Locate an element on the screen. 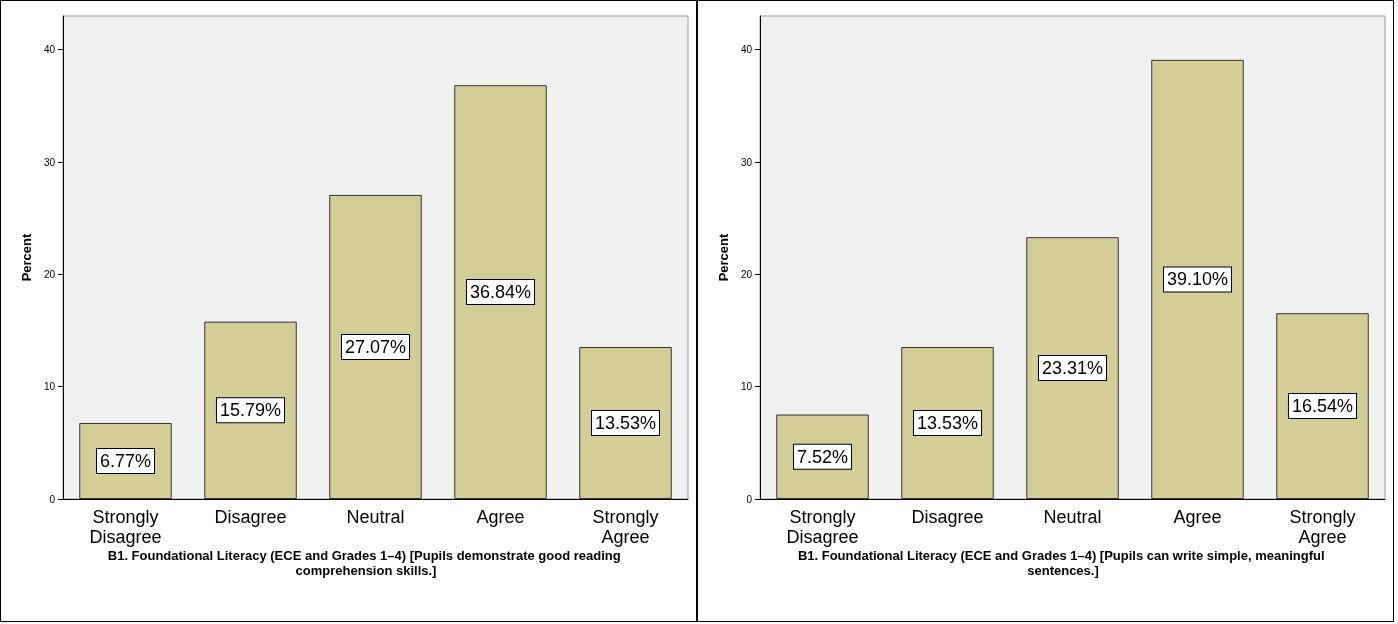  data-label: 16.54% is located at coordinates (1322, 406).